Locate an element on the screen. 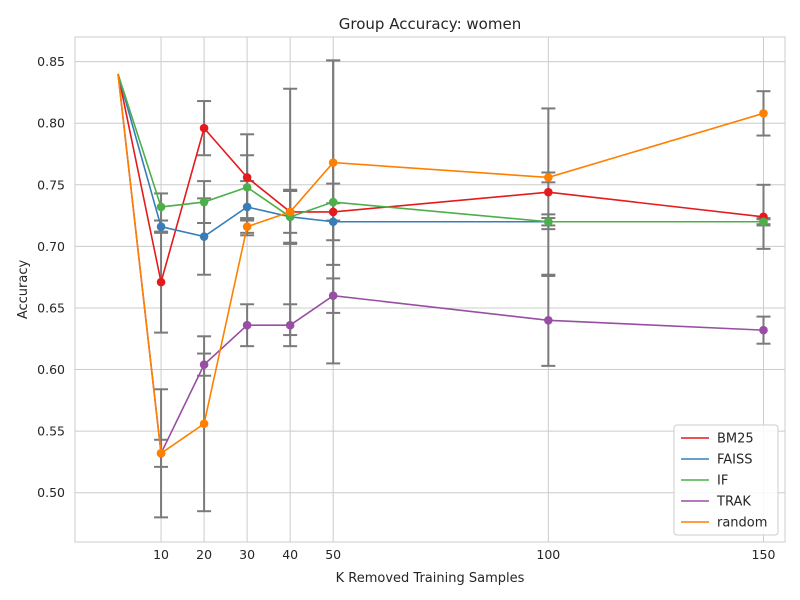 This screenshot has width=800, height=600. x-tick-label: 50 is located at coordinates (333, 554).